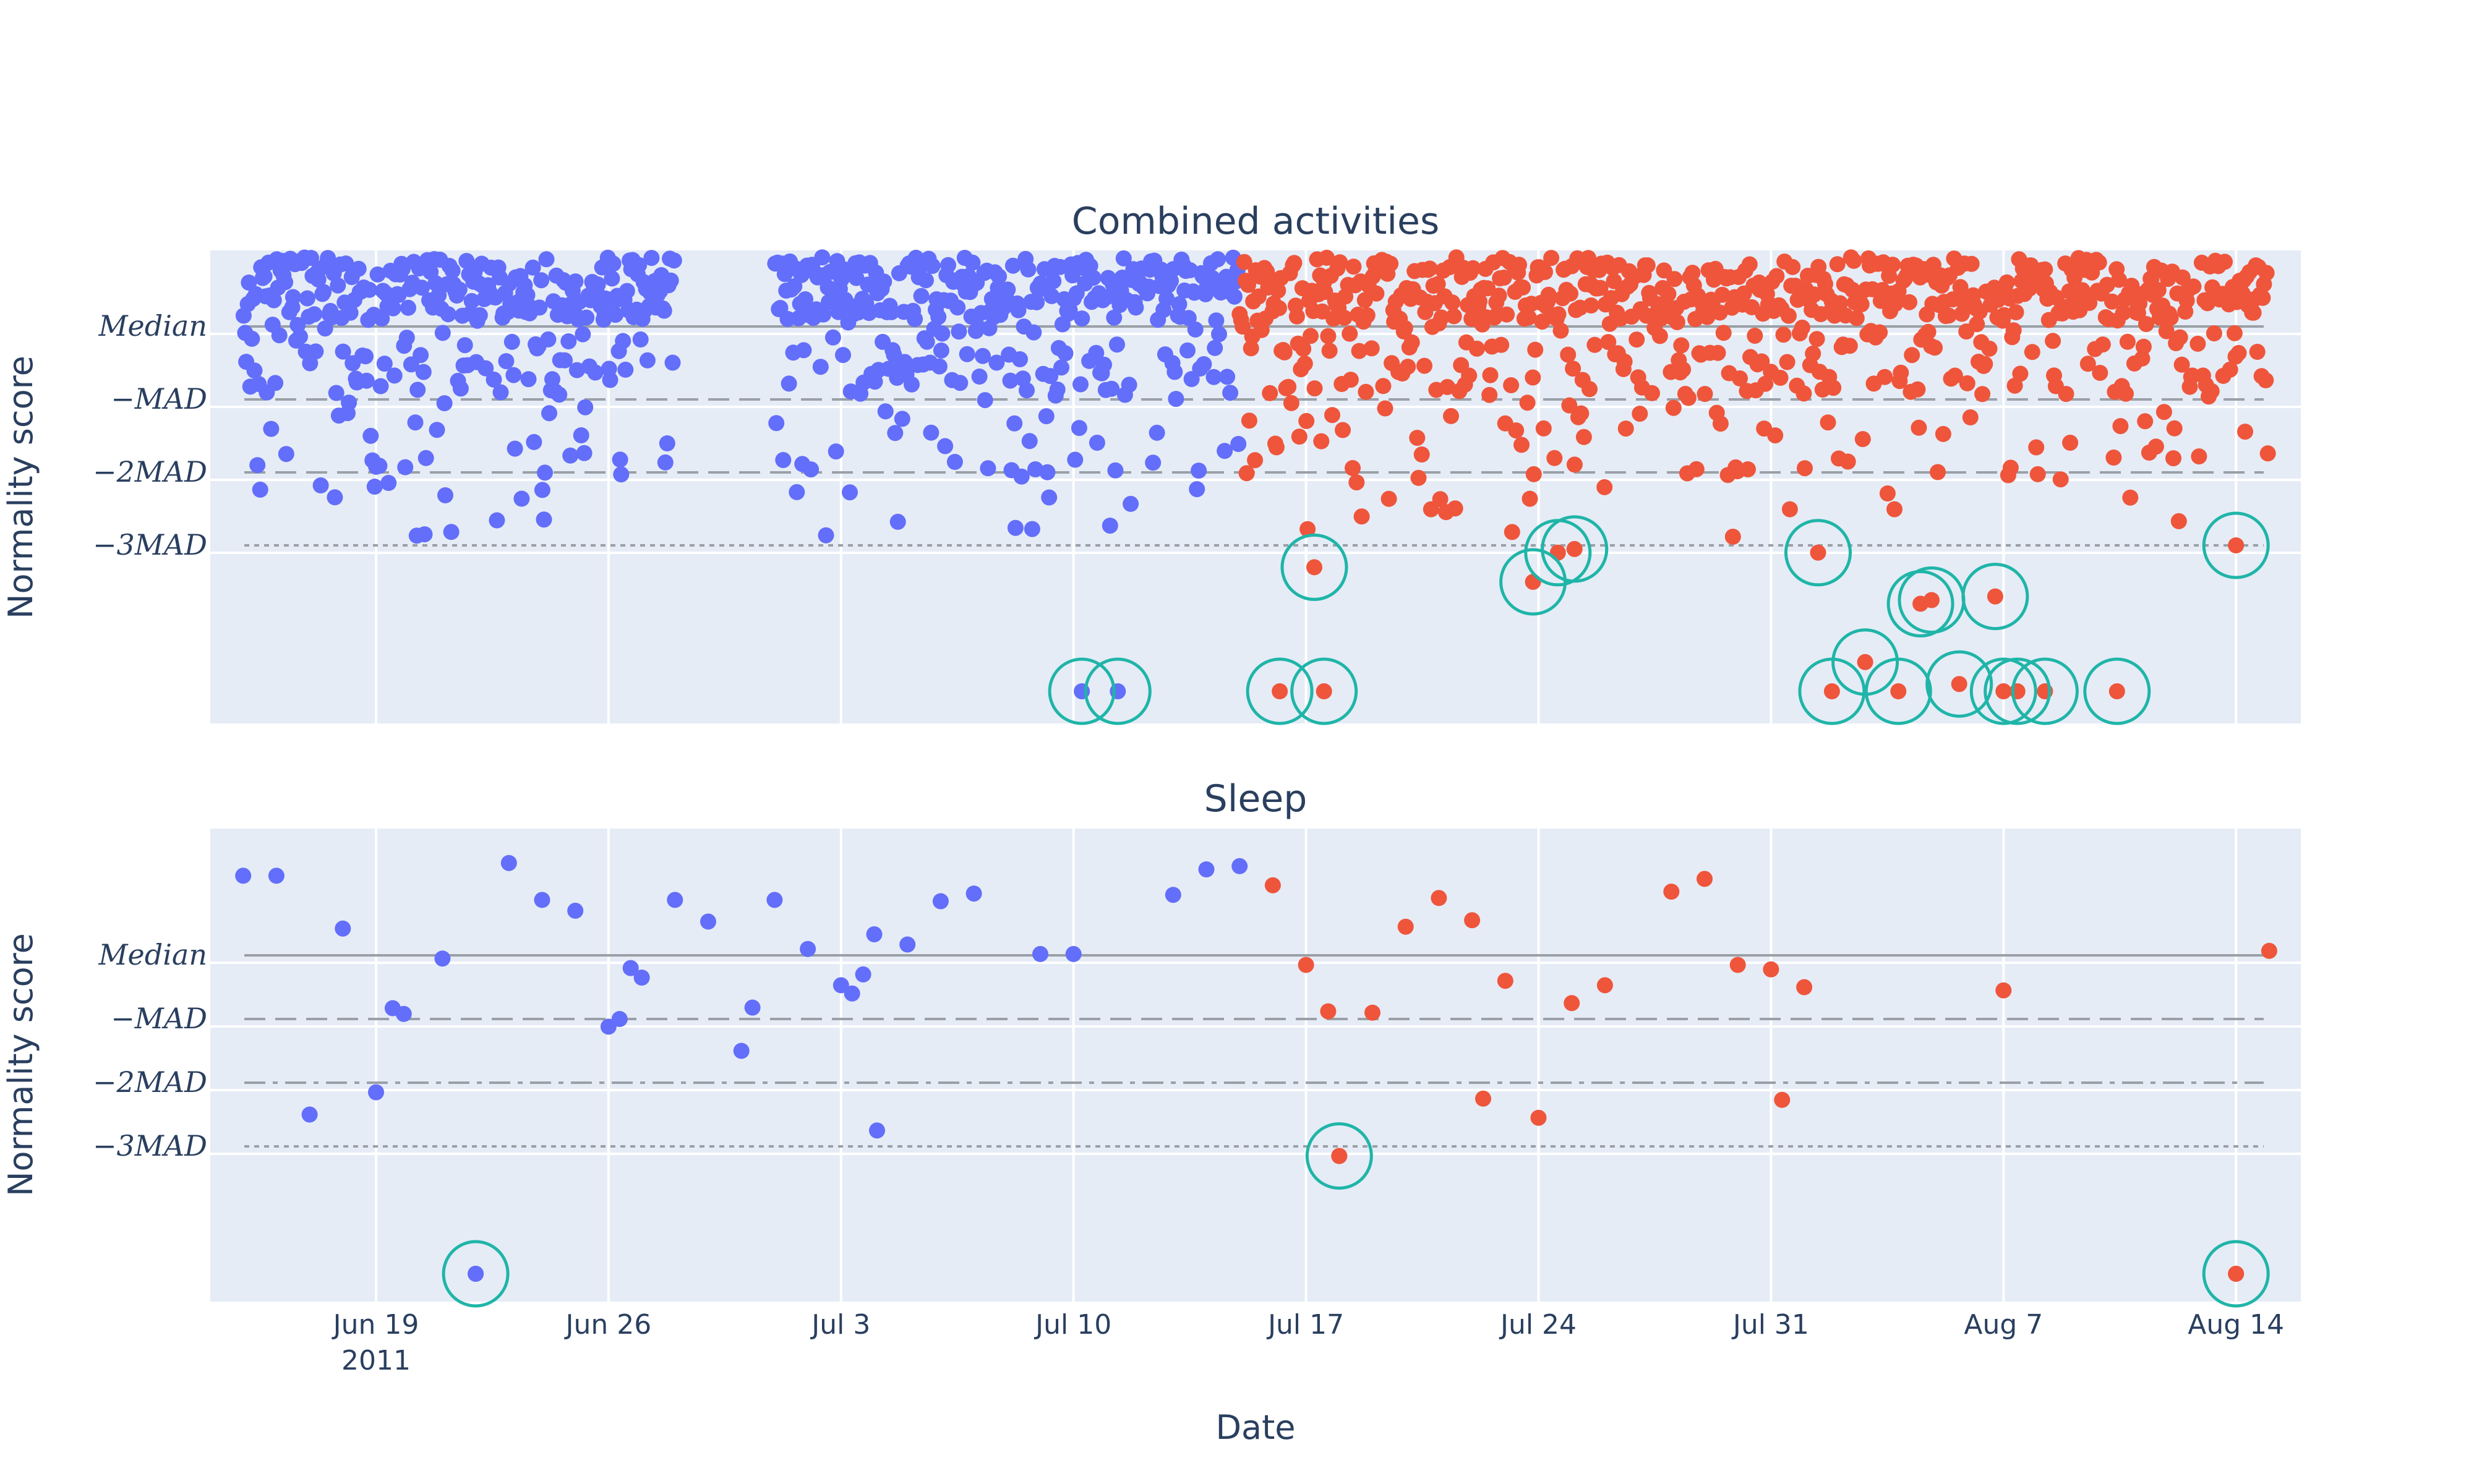 Image resolution: width=2474 pixels, height=1484 pixels. What do you see at coordinates (150, 1082) in the screenshot?
I see `reference-label: −2MAD` at bounding box center [150, 1082].